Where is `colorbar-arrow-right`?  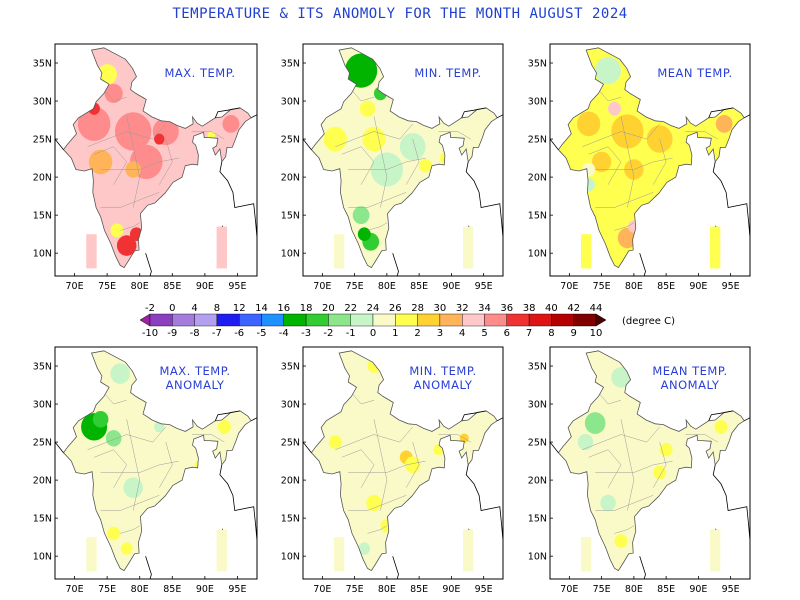 colorbar-arrow-right is located at coordinates (601, 320).